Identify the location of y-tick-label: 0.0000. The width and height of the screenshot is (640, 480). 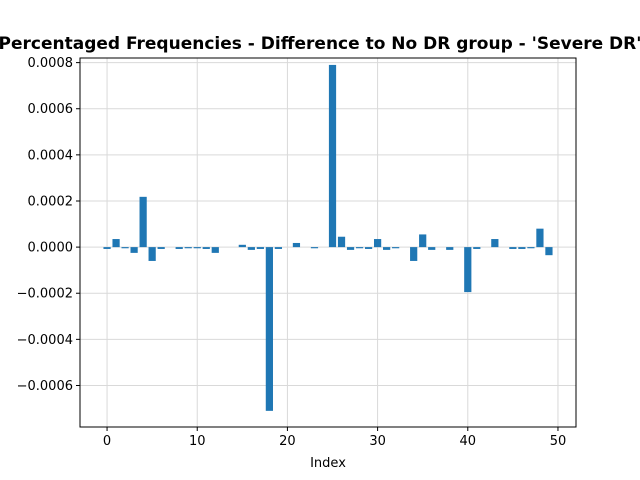
(51, 248).